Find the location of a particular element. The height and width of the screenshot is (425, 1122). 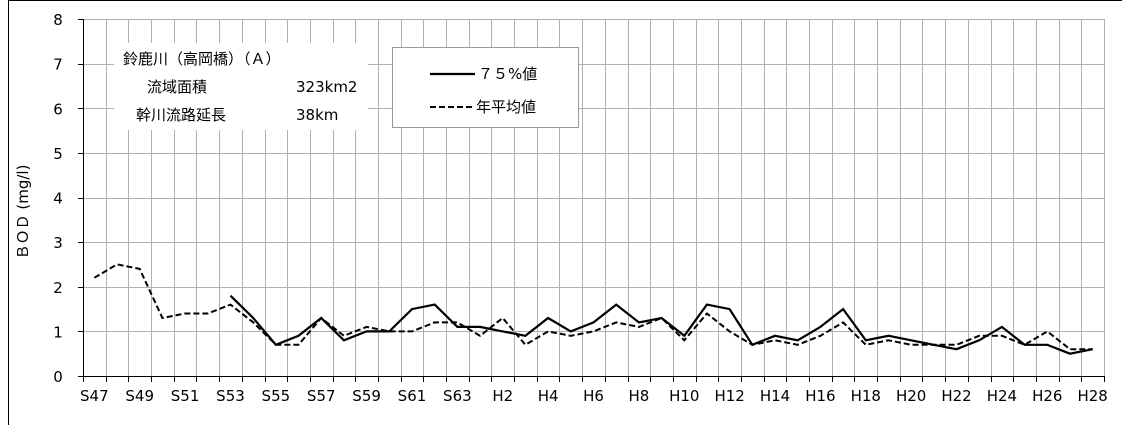

y-tick-label: 8 is located at coordinates (58, 20).